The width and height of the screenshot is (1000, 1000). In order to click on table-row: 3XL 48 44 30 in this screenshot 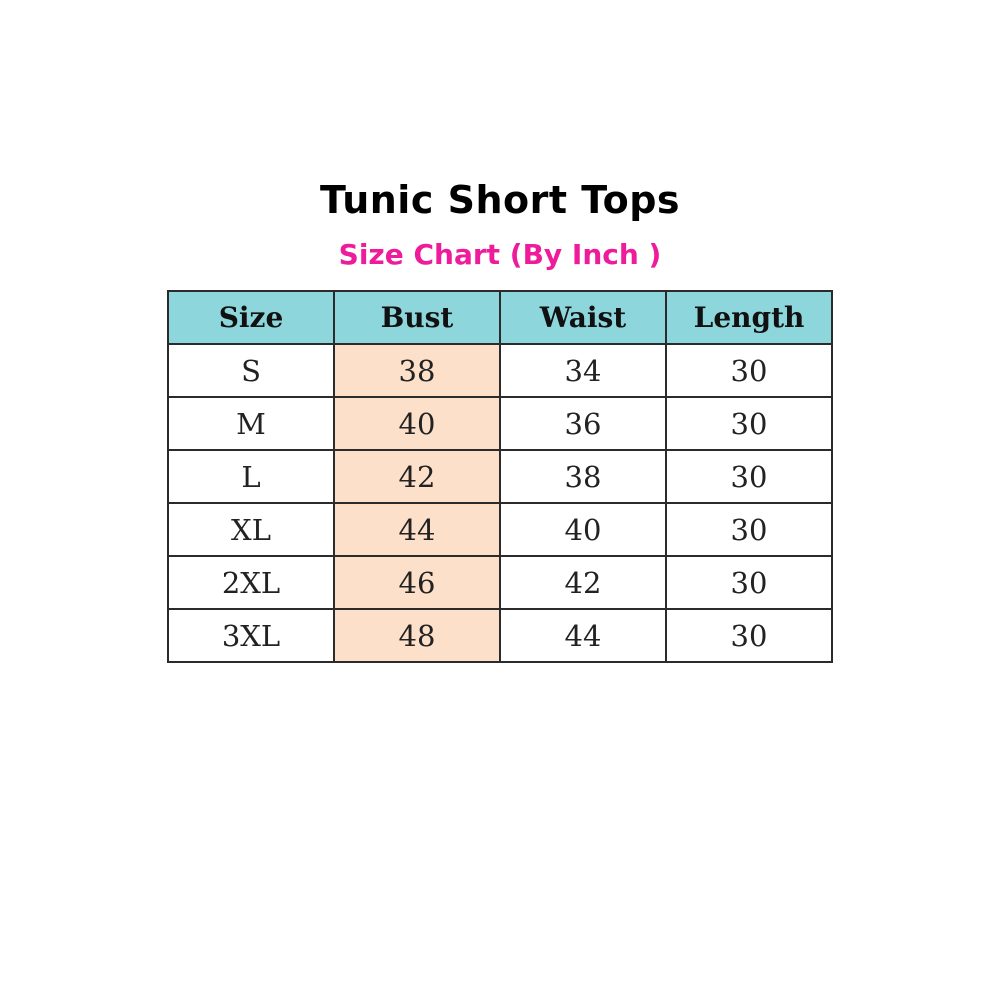, I will do `click(500, 635)`.